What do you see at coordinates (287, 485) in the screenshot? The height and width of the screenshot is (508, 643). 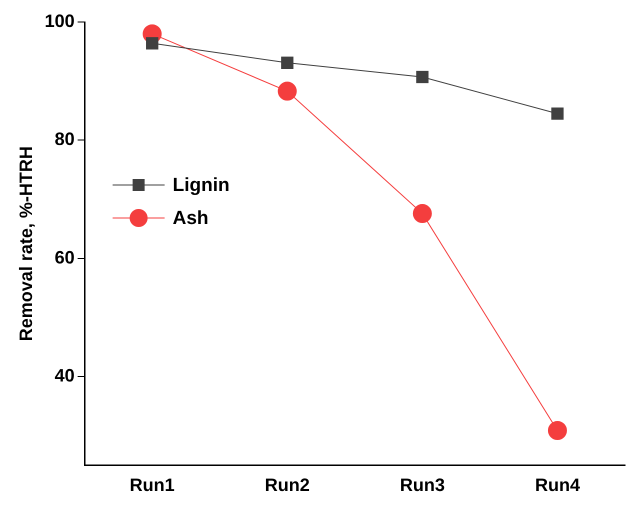 I see `x-tick-label: Run2` at bounding box center [287, 485].